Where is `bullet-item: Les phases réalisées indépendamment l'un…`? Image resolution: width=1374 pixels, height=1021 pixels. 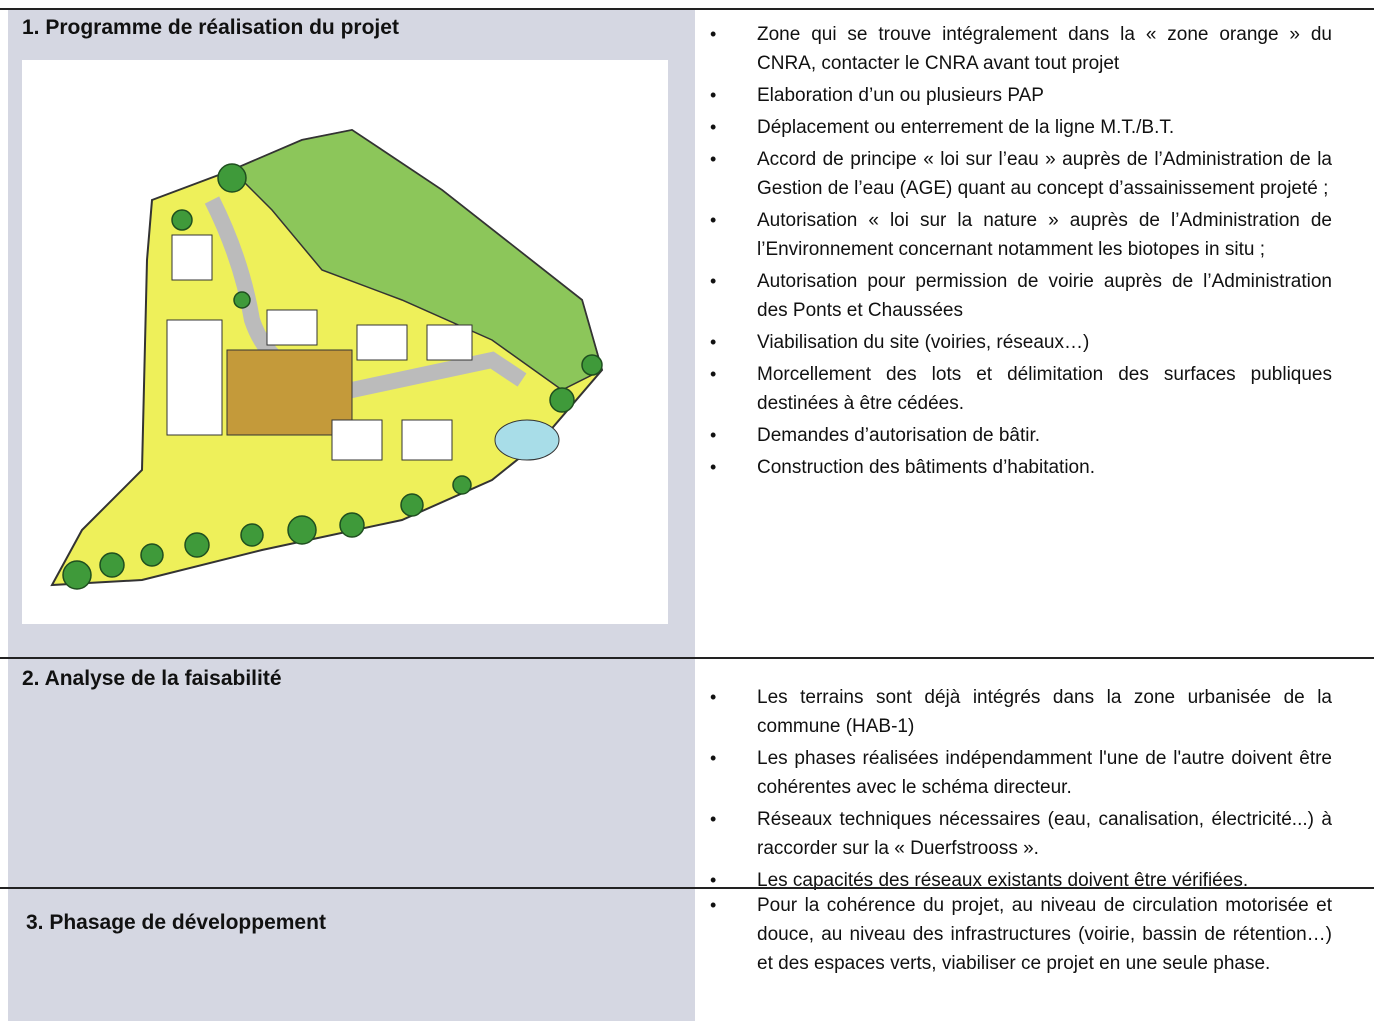
bullet-item: Les phases réalisées indépendamment l'un… is located at coordinates (1017, 773).